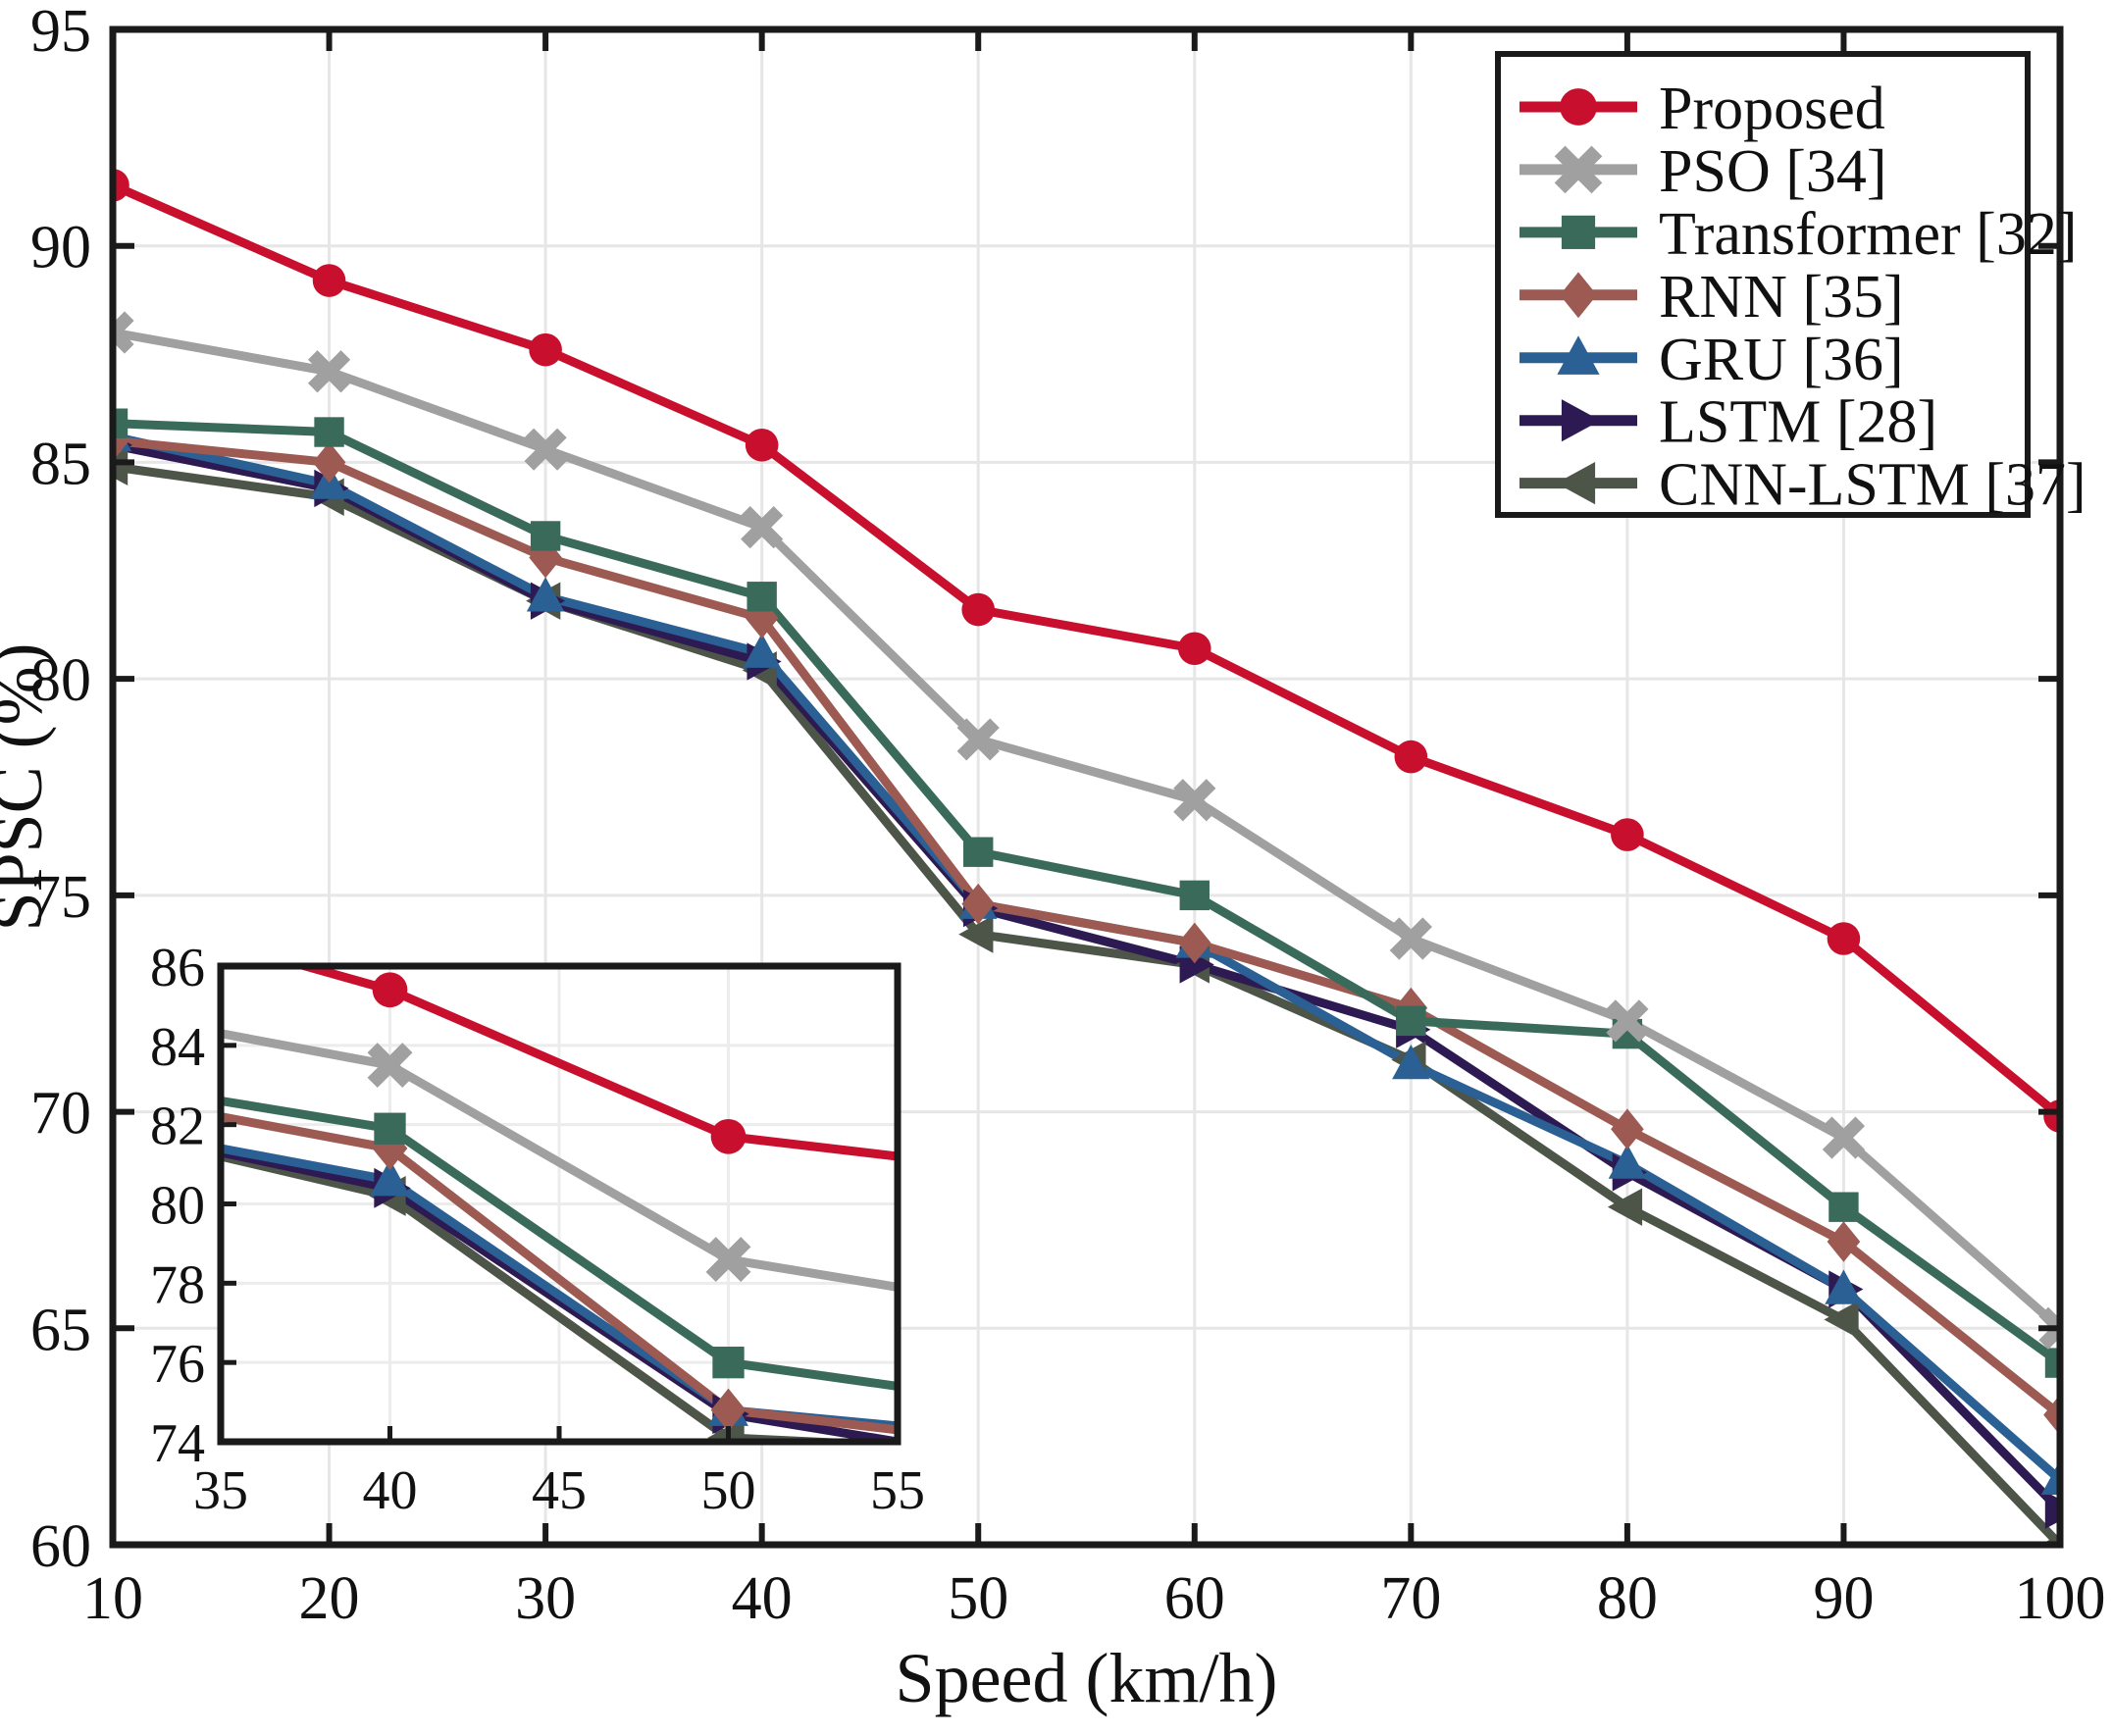 This screenshot has height=1736, width=2112. I want to click on legend-label: PSO [34], so click(1773, 172).